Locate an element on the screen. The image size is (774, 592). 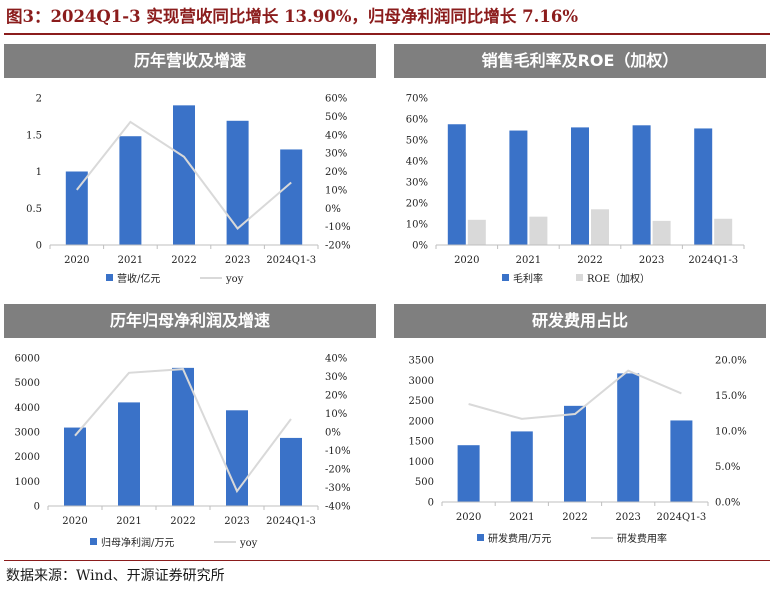
y2-tick-label: 15.0% is located at coordinates (731, 396).